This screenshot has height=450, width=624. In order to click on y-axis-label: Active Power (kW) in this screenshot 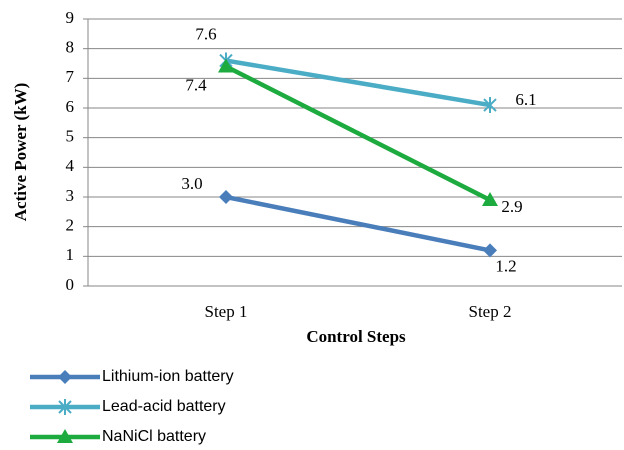, I will do `click(20, 152)`.